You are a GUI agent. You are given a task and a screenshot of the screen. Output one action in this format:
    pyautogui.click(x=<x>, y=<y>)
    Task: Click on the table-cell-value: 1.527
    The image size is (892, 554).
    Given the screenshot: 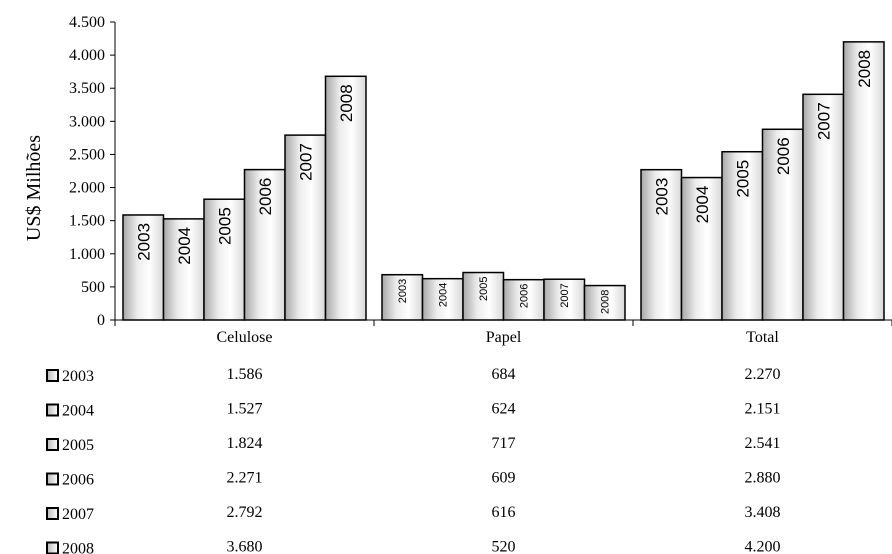 What is the action you would take?
    pyautogui.click(x=245, y=409)
    